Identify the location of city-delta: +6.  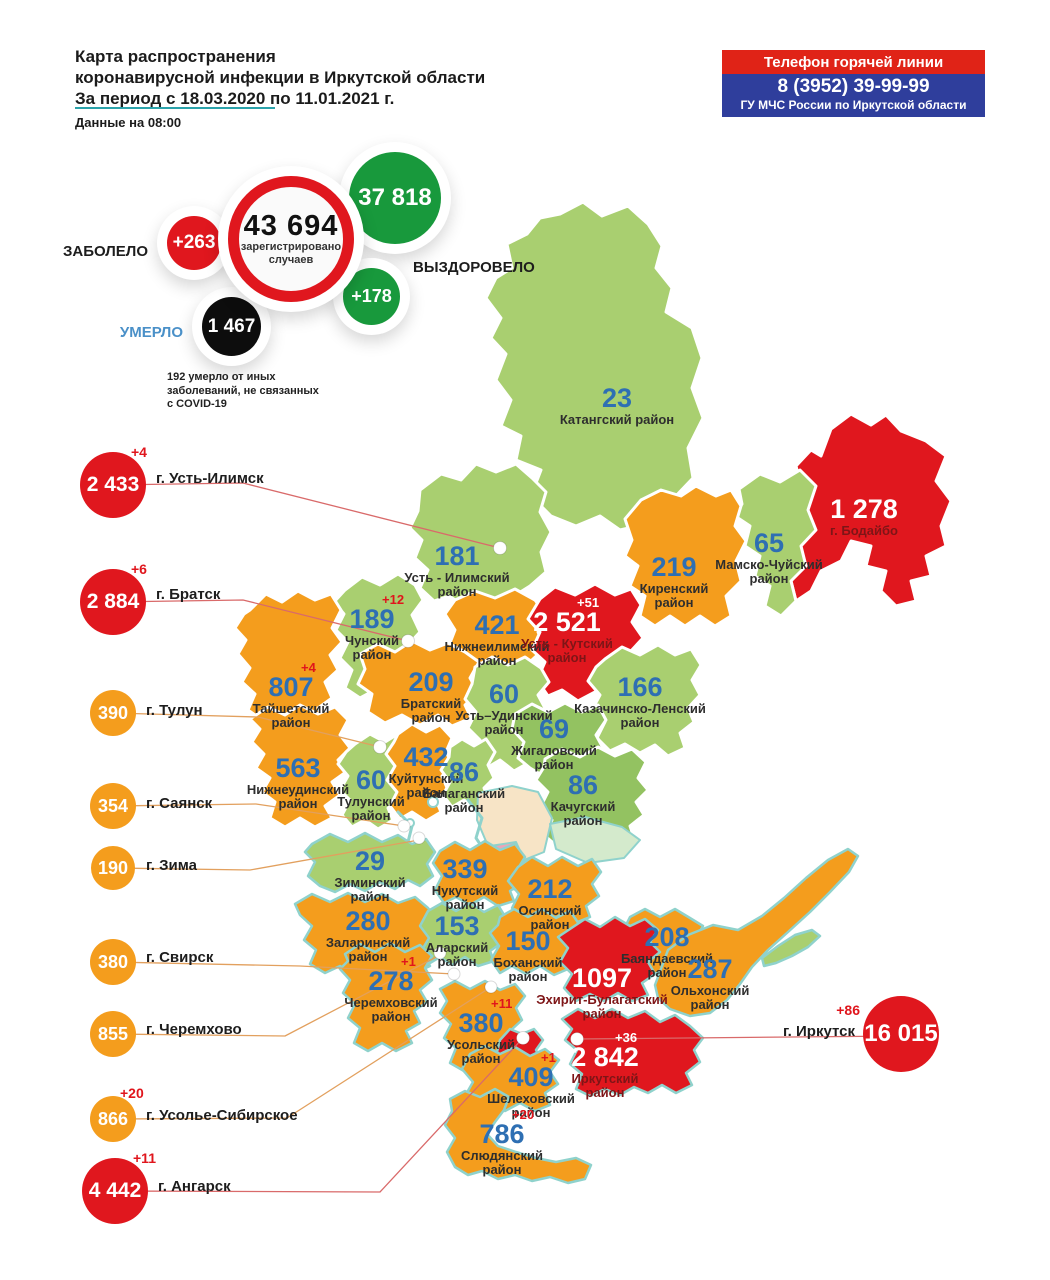
(139, 569).